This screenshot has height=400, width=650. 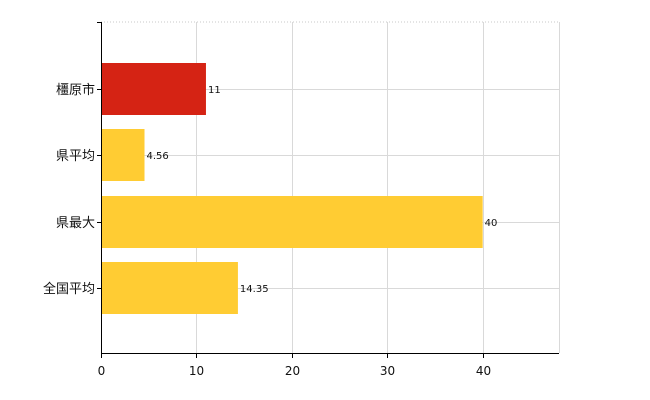 I want to click on bar-value-label: 40, so click(x=491, y=223).